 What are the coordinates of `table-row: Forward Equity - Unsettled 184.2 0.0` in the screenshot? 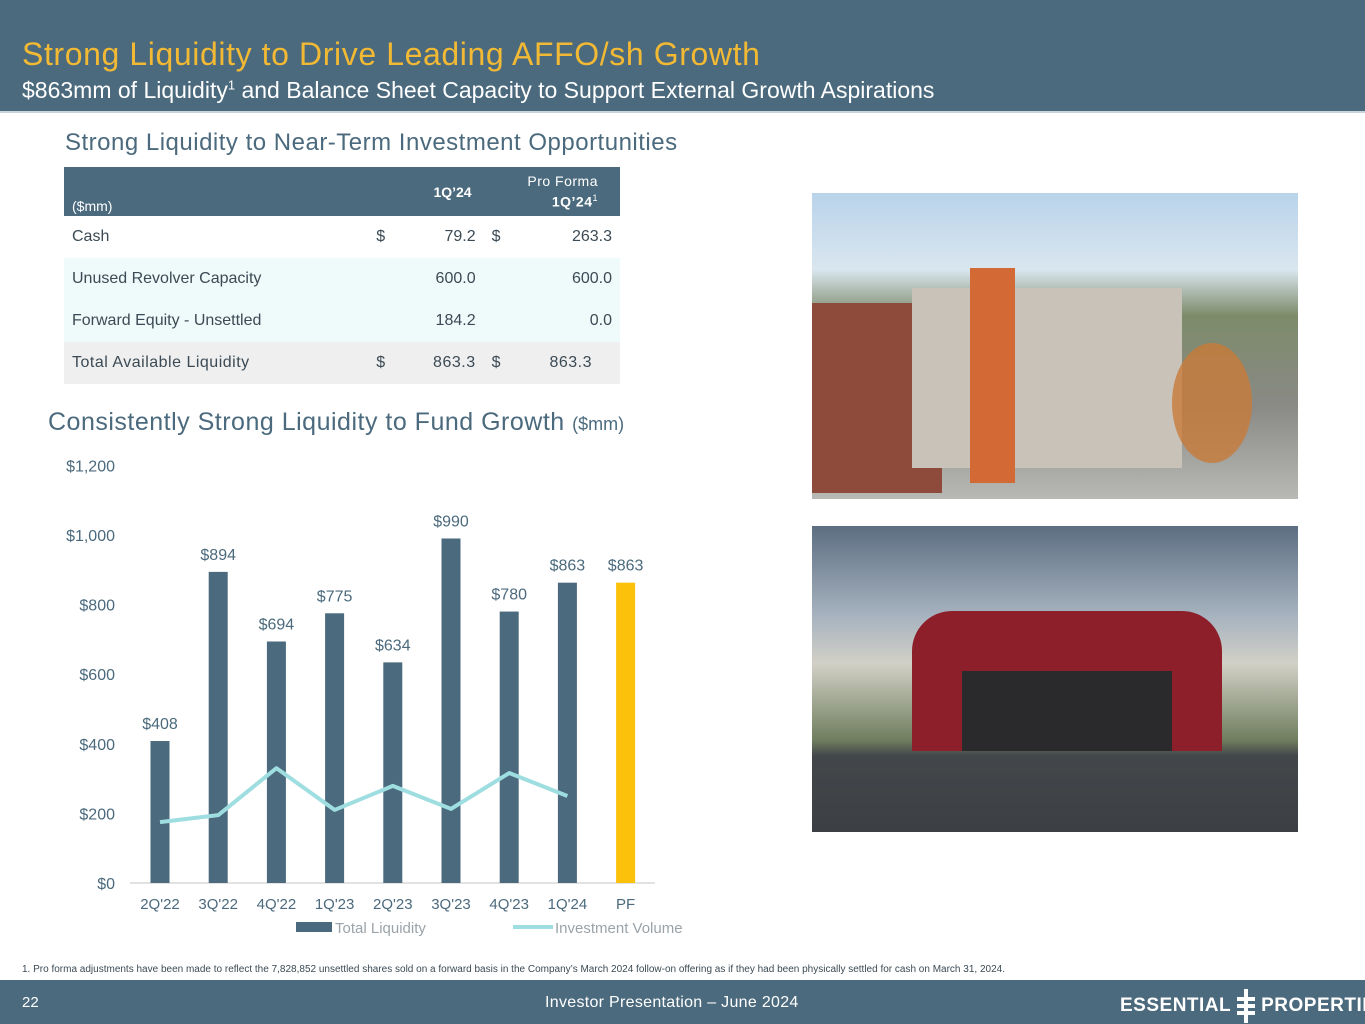 It's located at (342, 321).